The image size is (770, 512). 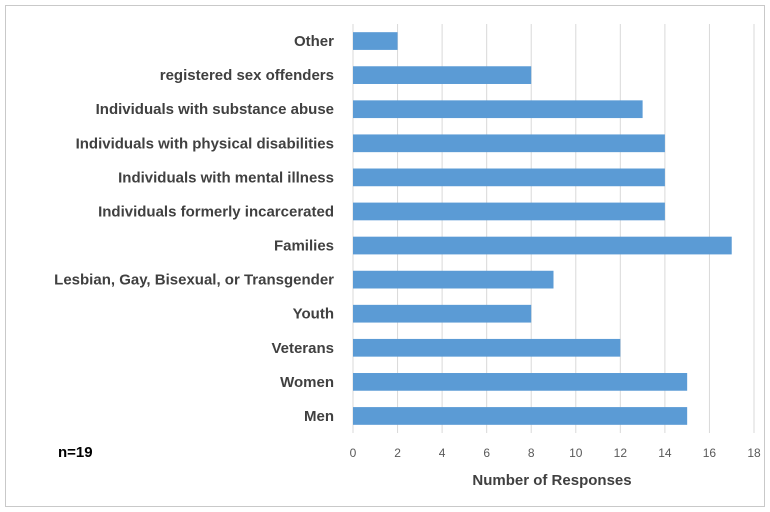 I want to click on category-label: Individuals with substance abuse, so click(x=215, y=109).